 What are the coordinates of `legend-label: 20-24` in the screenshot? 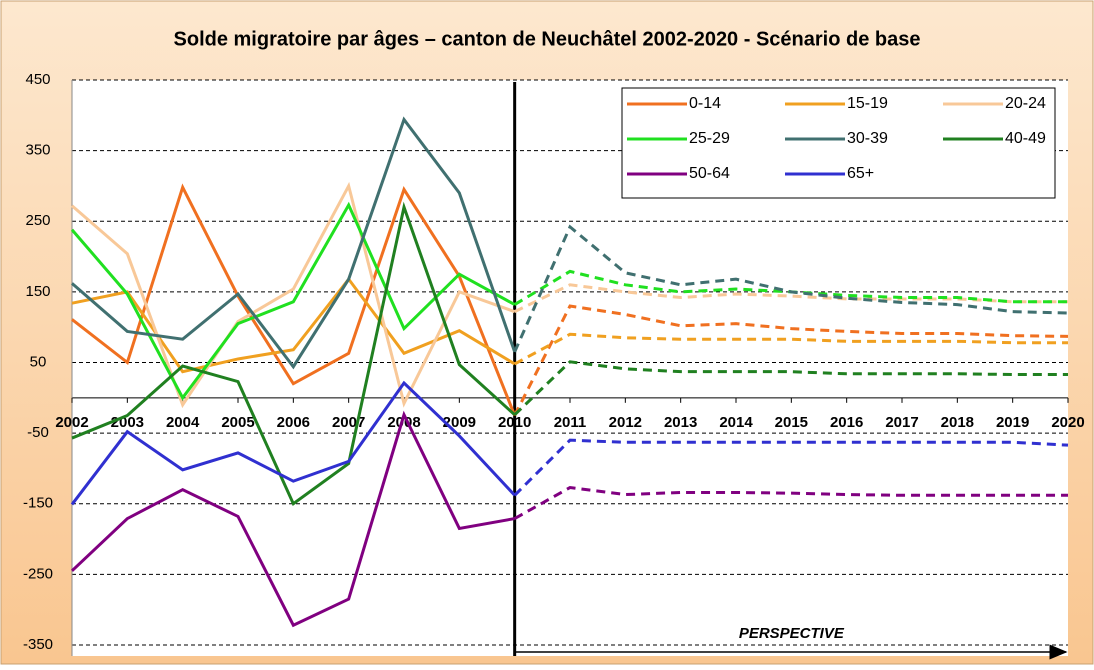 It's located at (1025, 103).